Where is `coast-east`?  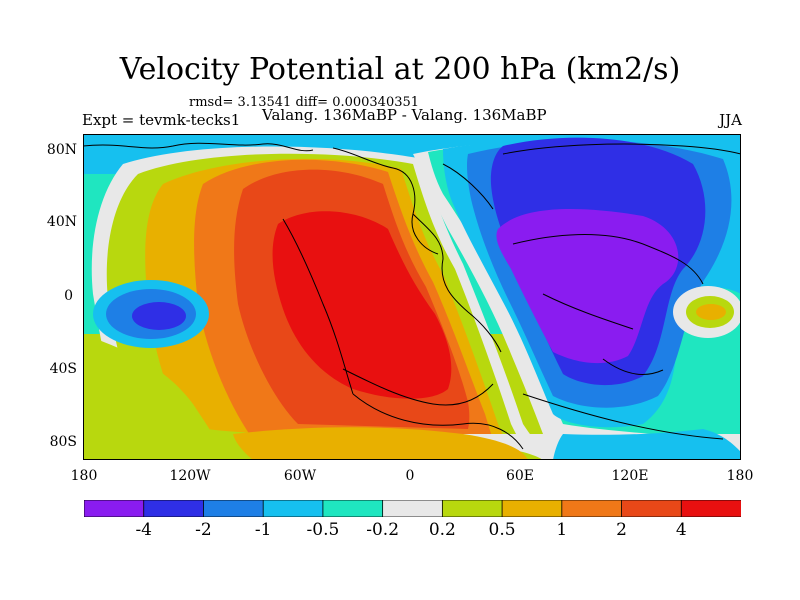
coast-east is located at coordinates (608, 304).